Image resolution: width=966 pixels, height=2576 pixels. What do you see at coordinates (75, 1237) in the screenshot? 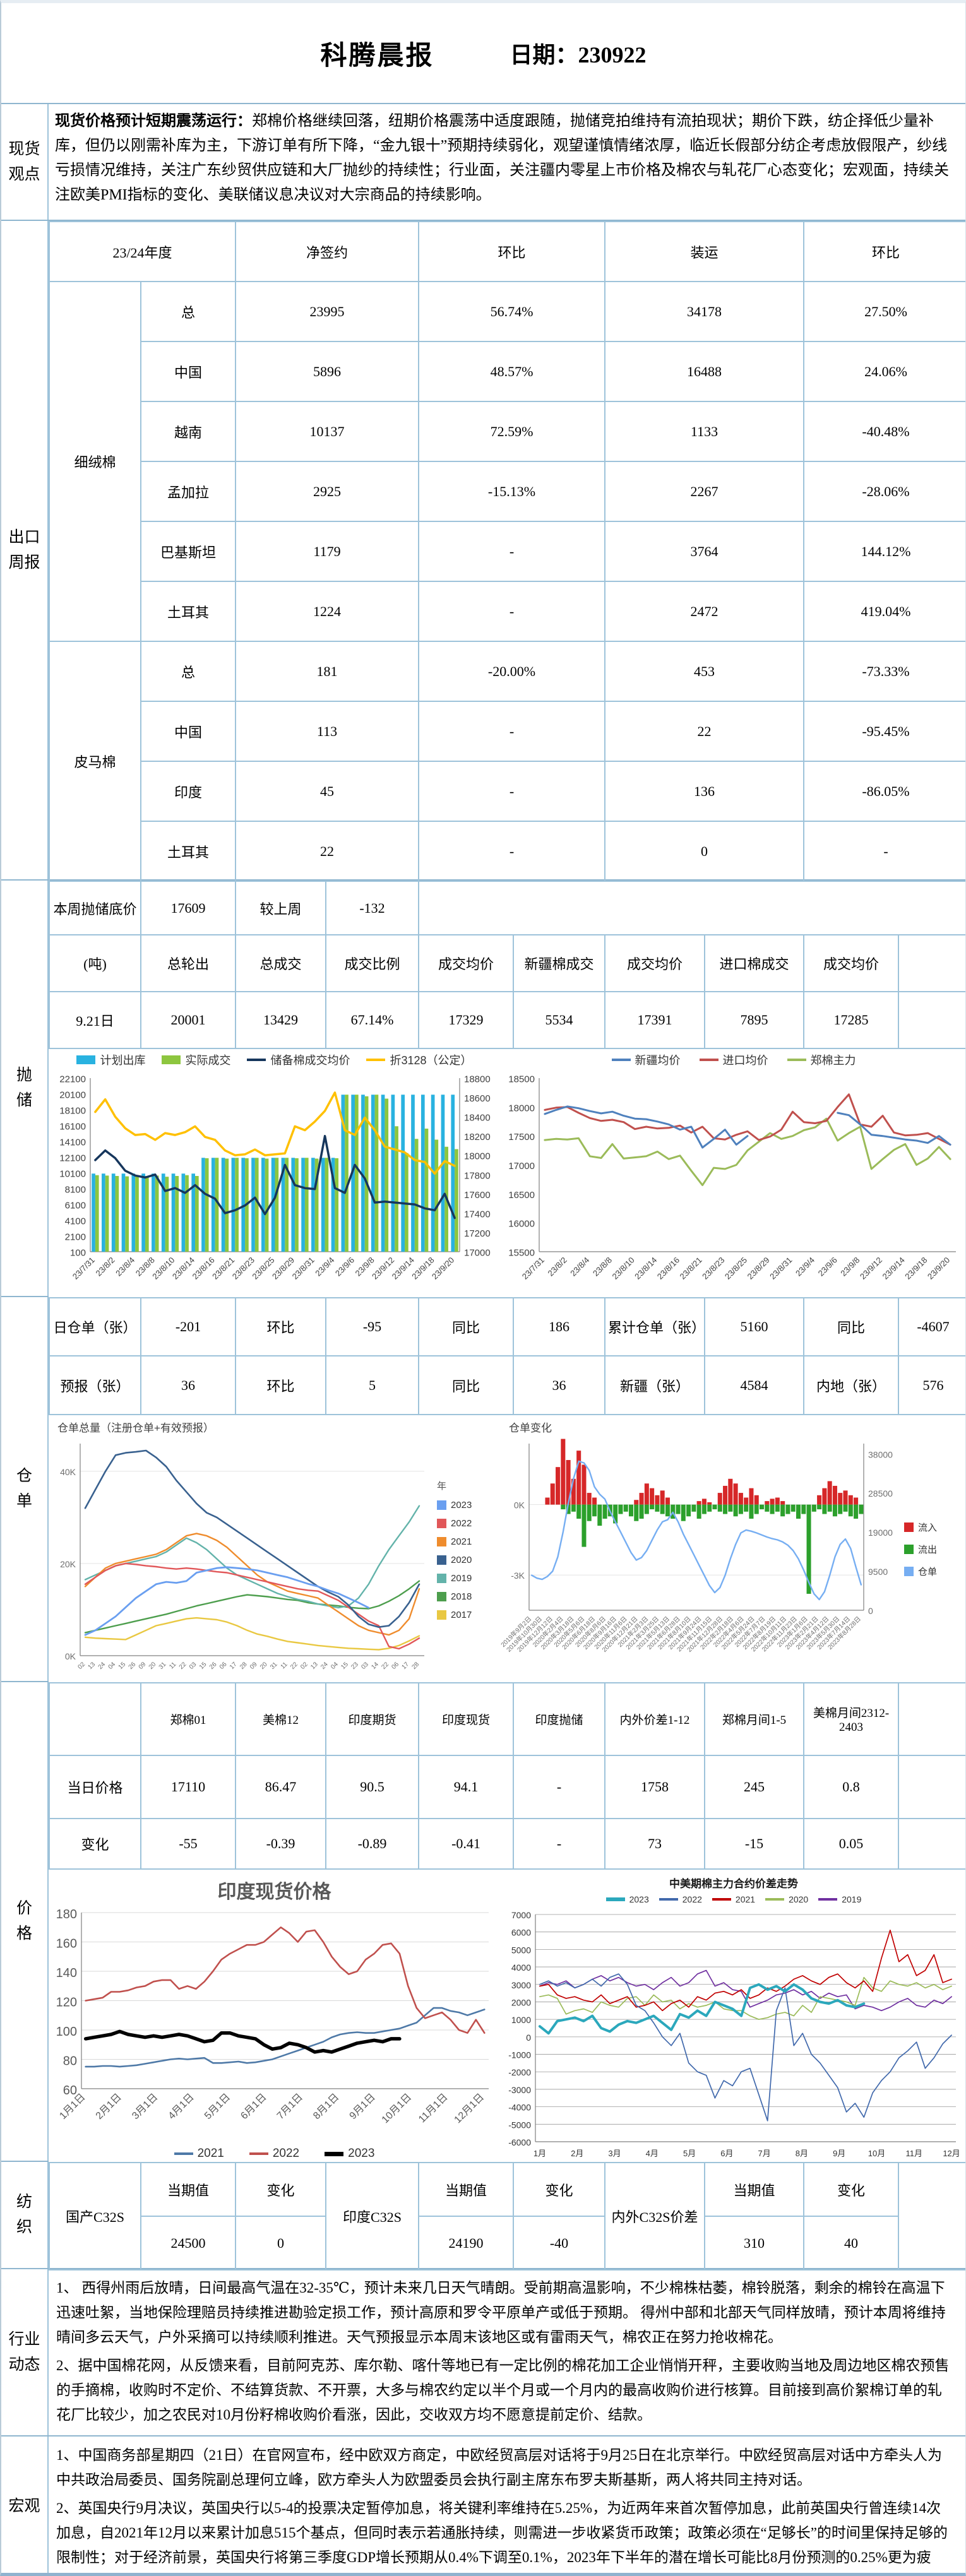
I see `svg-text: 2100` at bounding box center [75, 1237].